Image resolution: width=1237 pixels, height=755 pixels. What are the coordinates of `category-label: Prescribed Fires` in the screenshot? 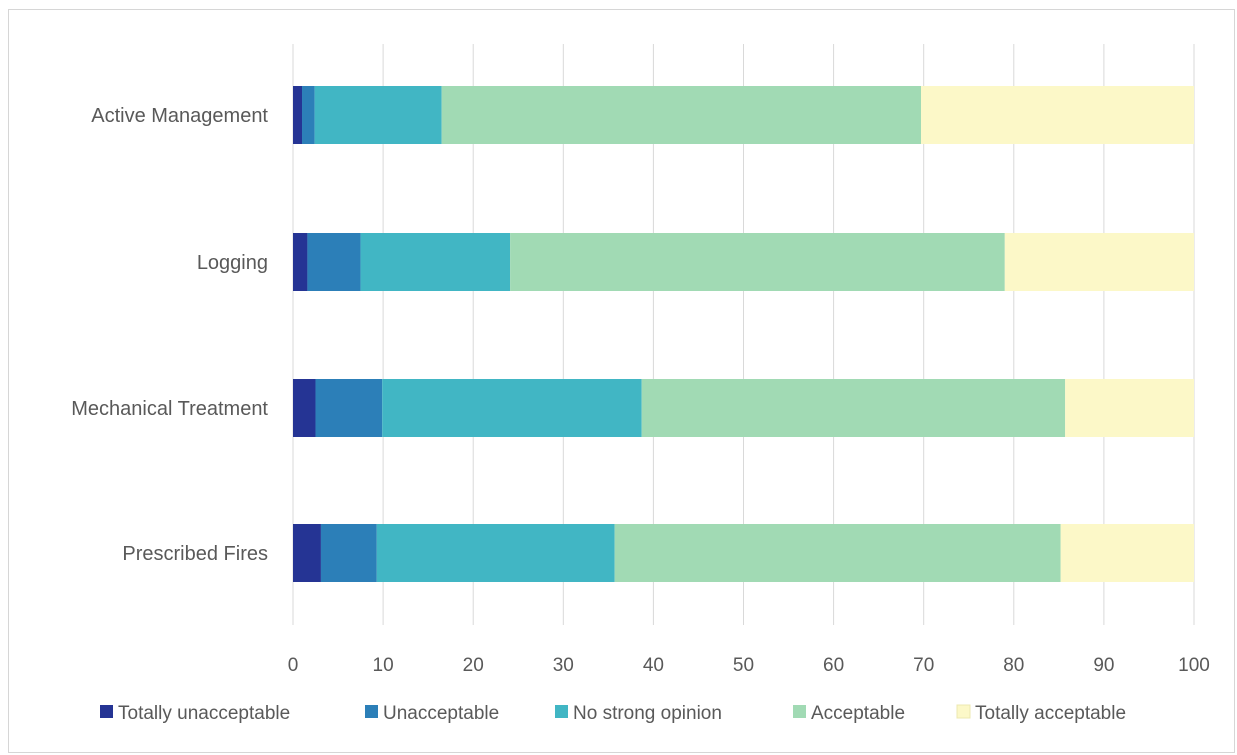 It's located at (195, 554).